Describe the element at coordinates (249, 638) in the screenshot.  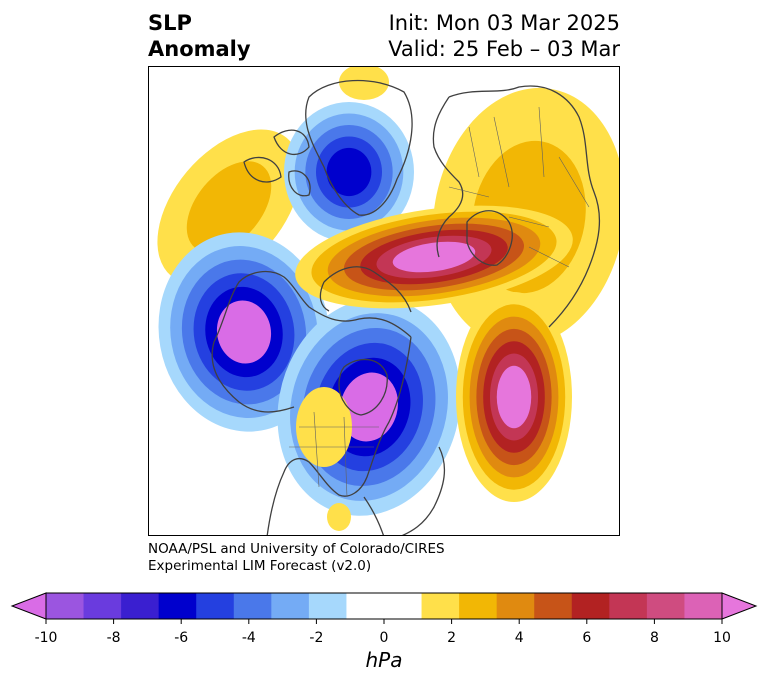
I see `colorbar-tick-label: -4` at that location.